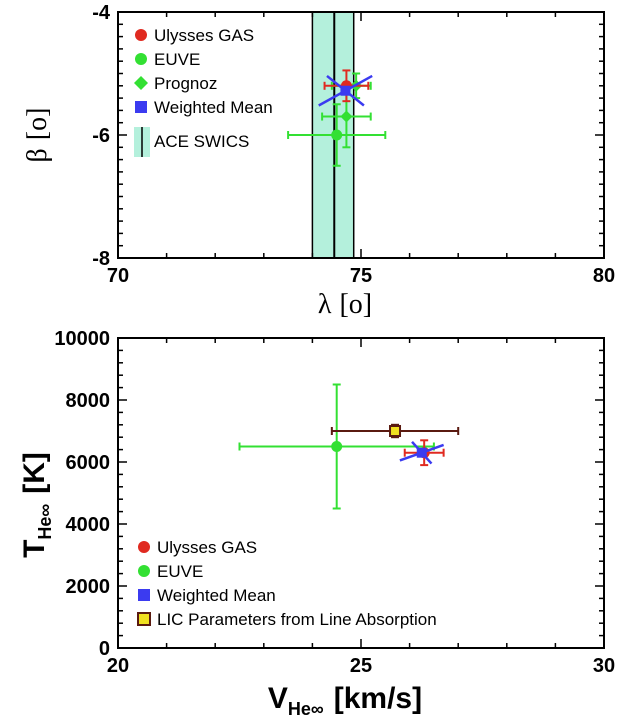 The height and width of the screenshot is (718, 623). What do you see at coordinates (361, 276) in the screenshot?
I see `top-xtick-label: 75` at bounding box center [361, 276].